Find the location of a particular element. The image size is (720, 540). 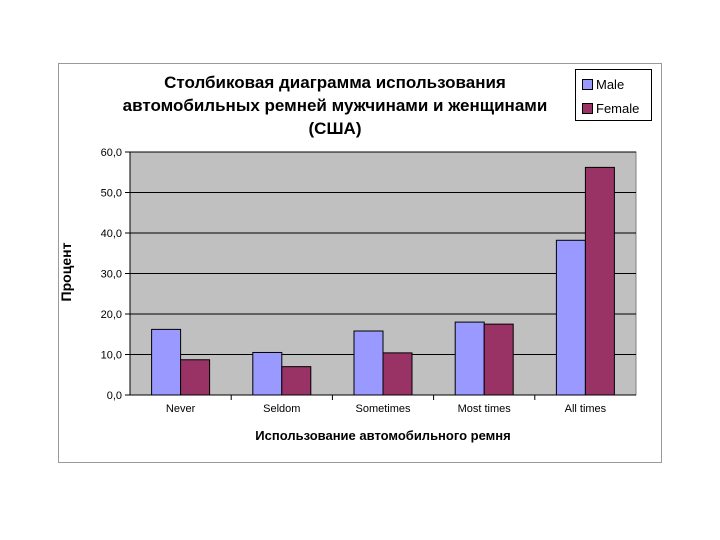

y-tick-label: 60,0 is located at coordinates (111, 153).